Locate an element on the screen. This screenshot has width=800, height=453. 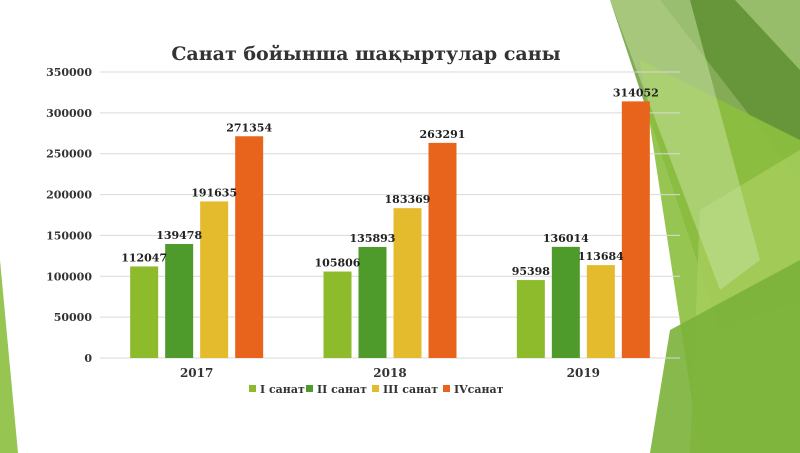
legend: I санат II санат III санат IVсанат is located at coordinates (376, 389).